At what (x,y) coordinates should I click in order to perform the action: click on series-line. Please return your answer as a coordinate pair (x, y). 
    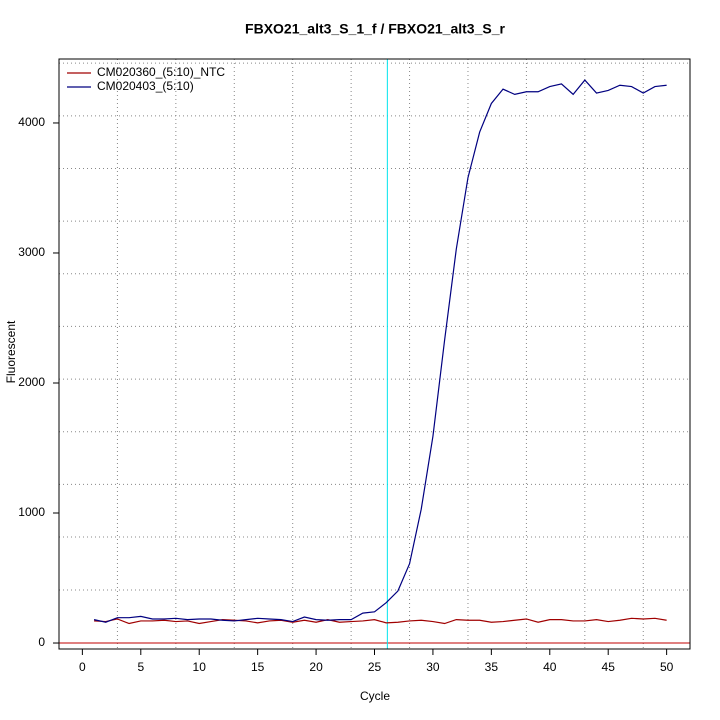
    Looking at the image, I should click on (380, 621).